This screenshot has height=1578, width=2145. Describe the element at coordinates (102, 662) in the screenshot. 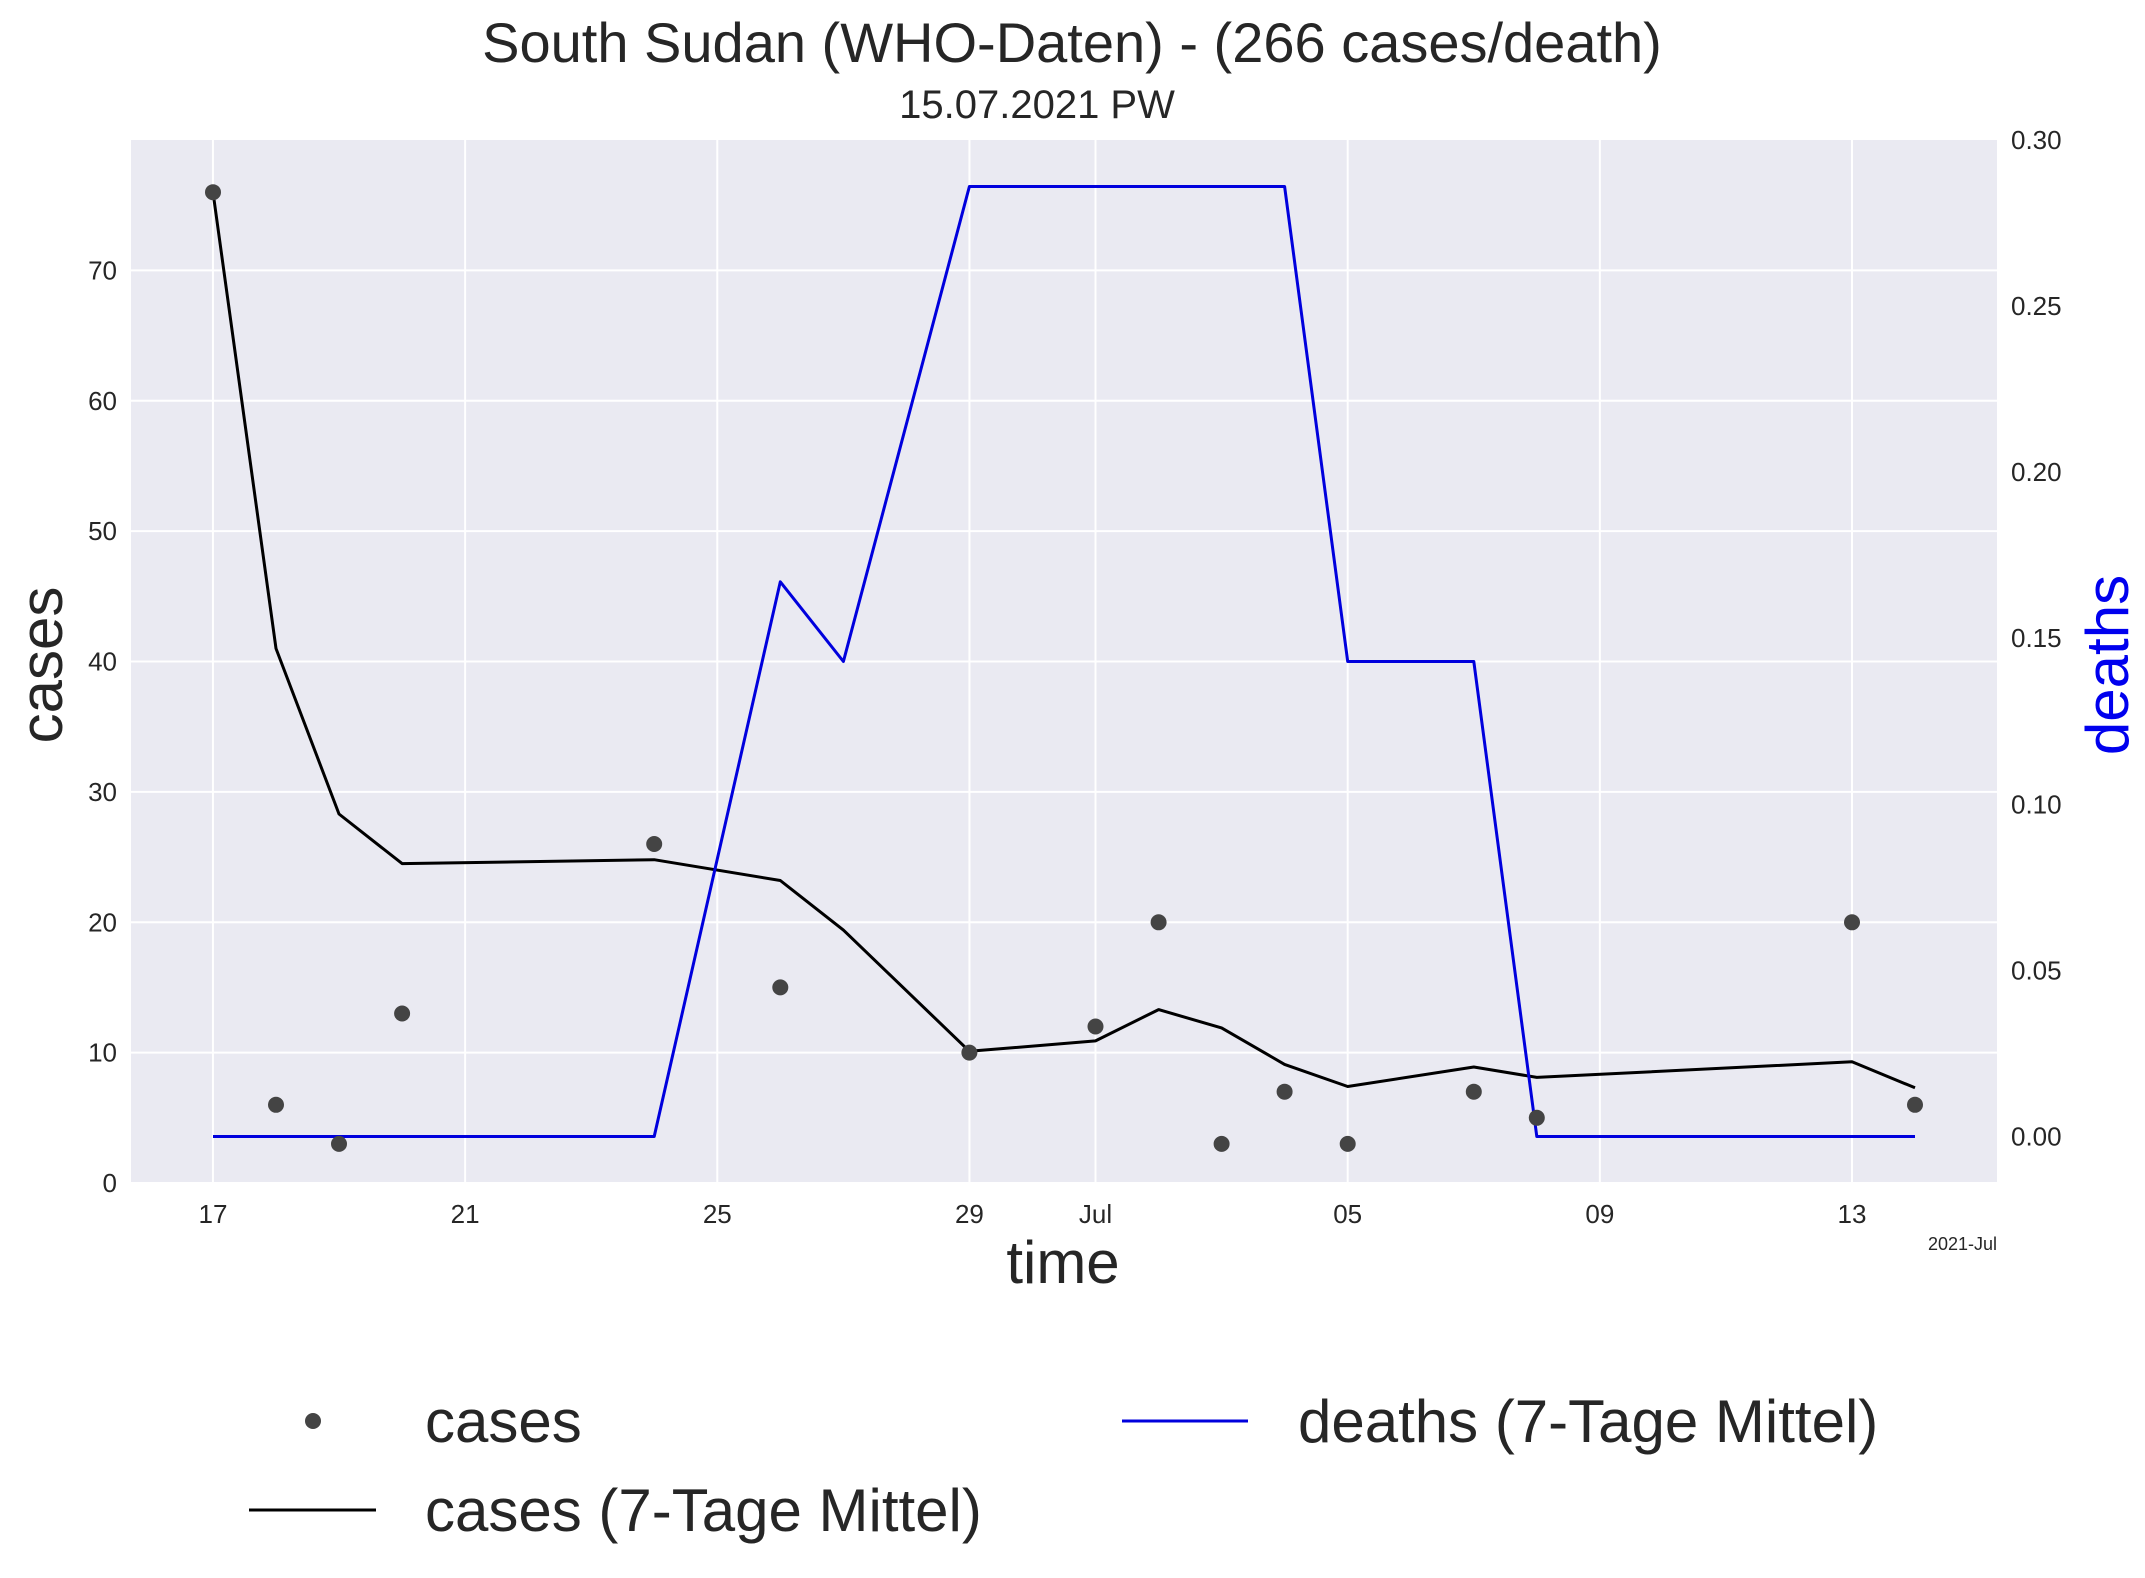

I see `y-tick-label: 40` at that location.